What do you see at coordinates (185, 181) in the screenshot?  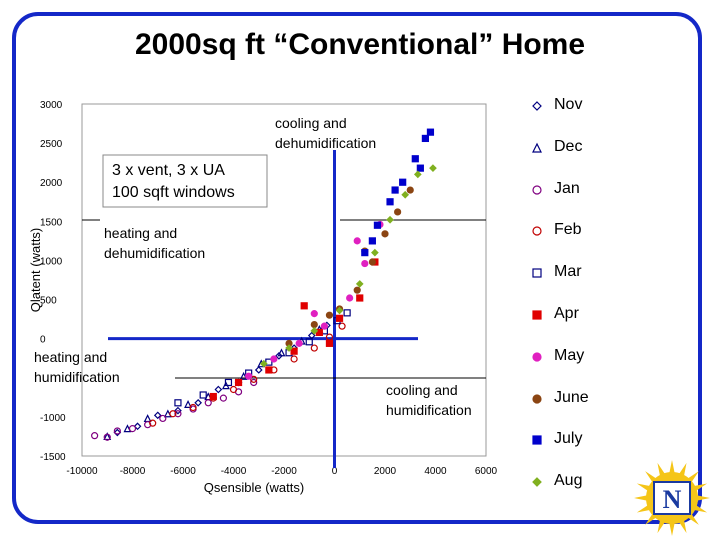 I see `chart-annotation-box: 3 x vent, 3 x UA 100 sqft windows` at bounding box center [185, 181].